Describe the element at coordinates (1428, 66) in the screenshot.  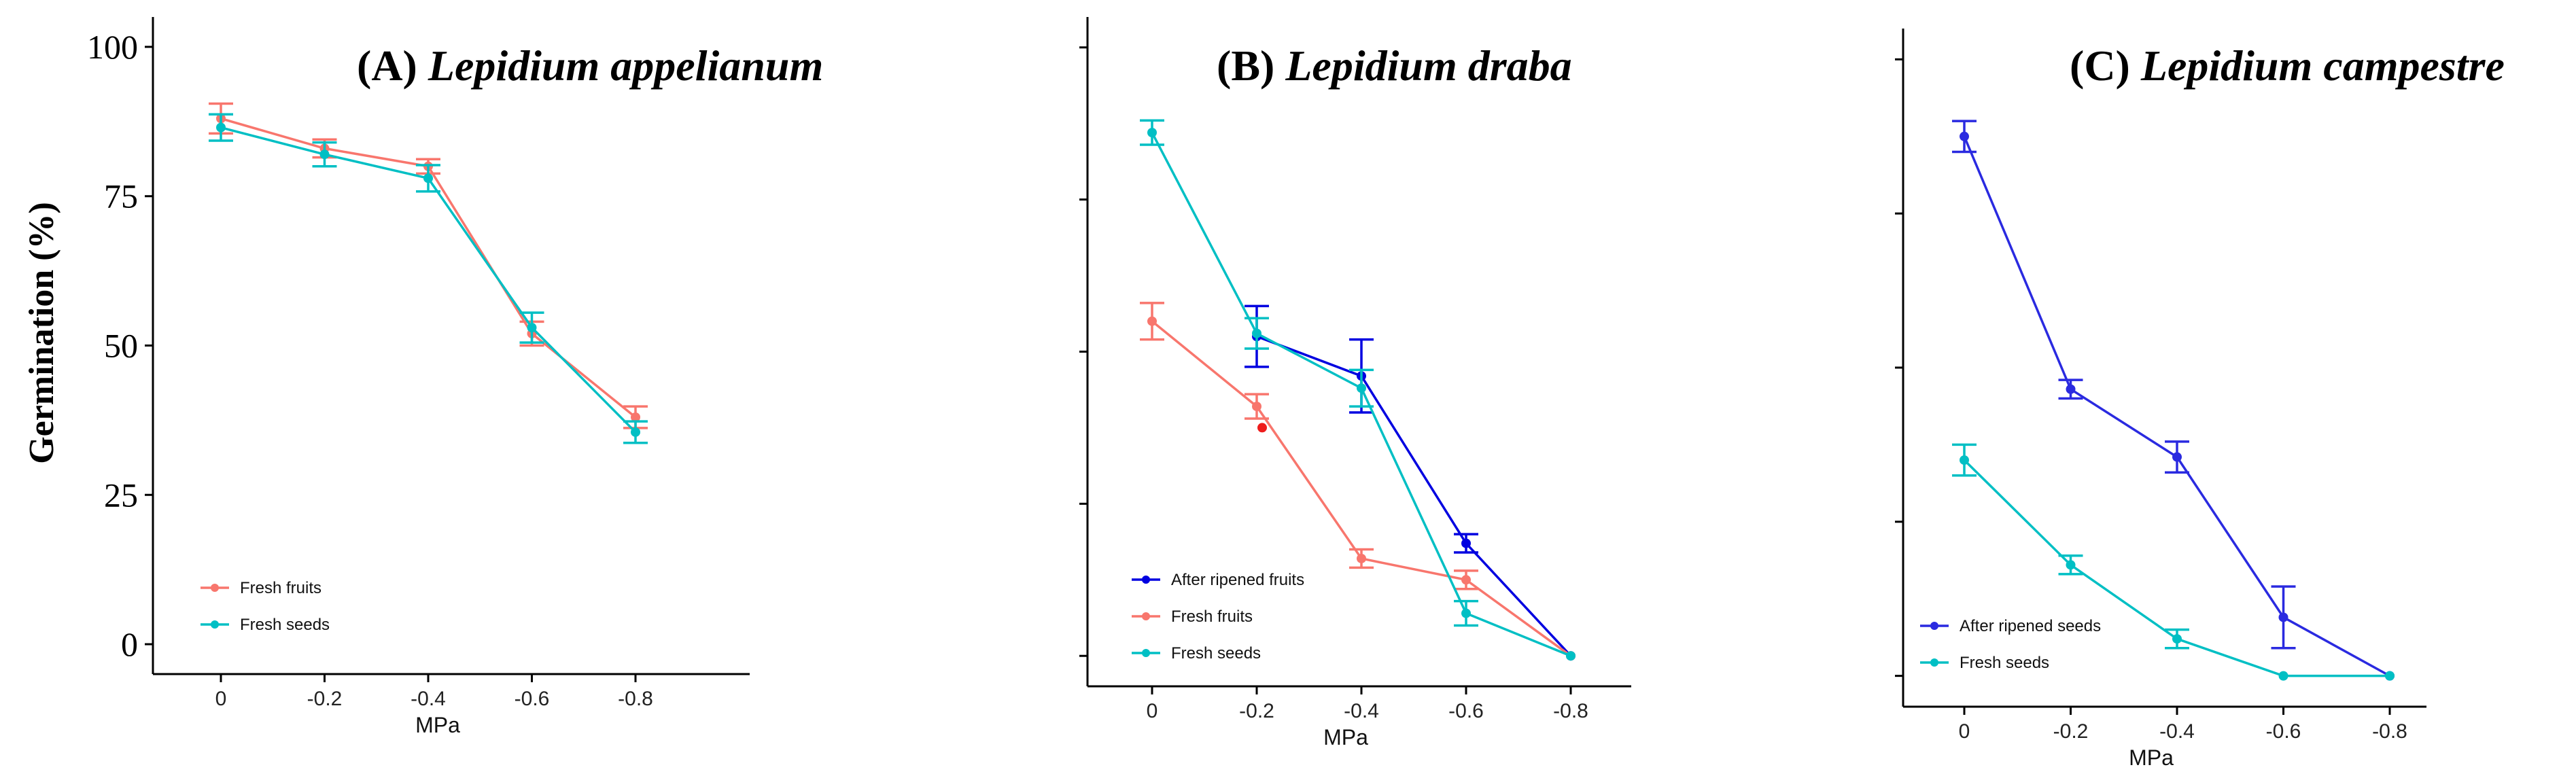
I see `panel-title-species: Lepidium draba` at that location.